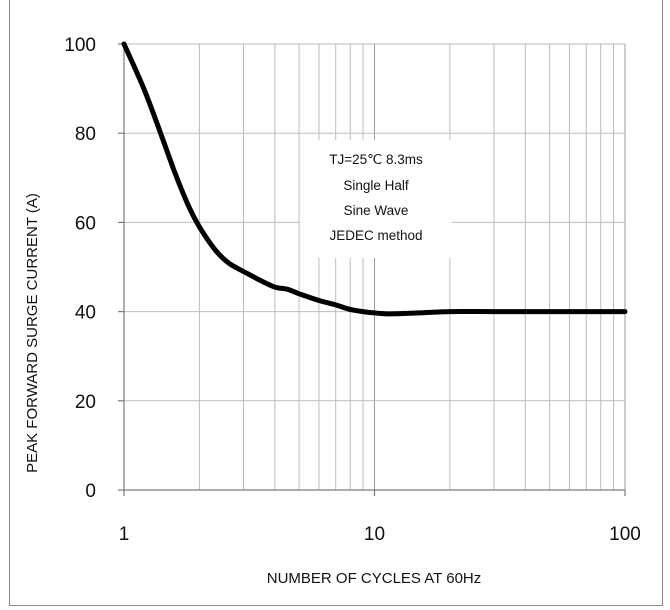 This screenshot has width=670, height=610. I want to click on annotation-line-2: Single Half, so click(376, 185).